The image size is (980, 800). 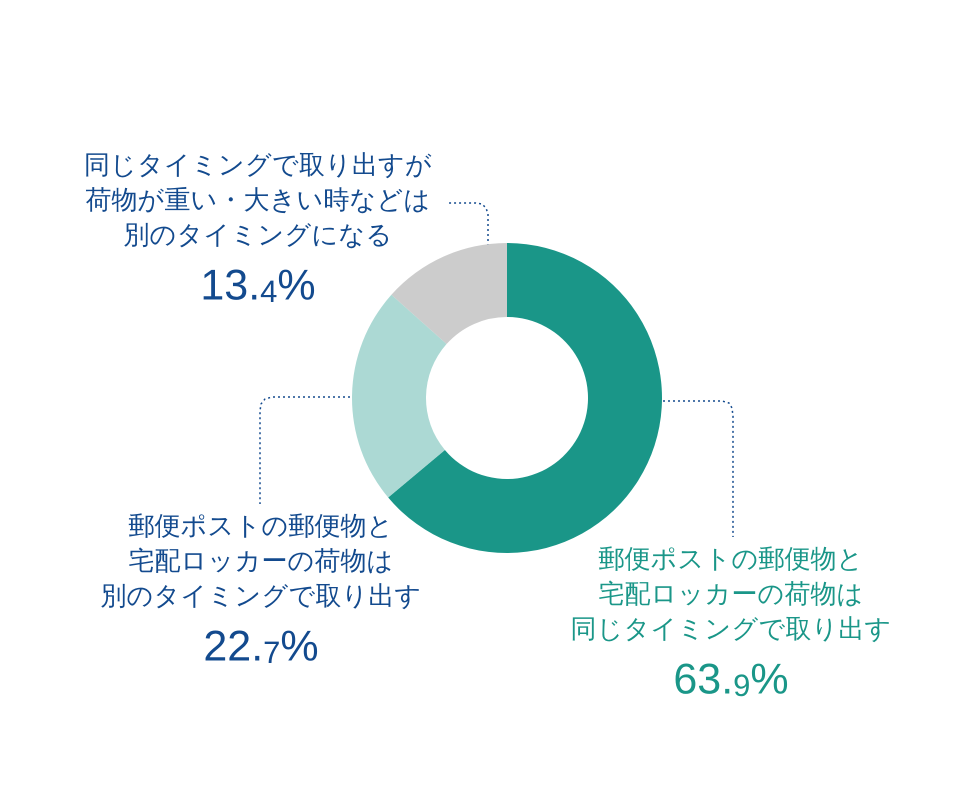 I want to click on slice-label: 郵便ポストの郵便物と宅配ロッカーの荷物は同じタイミングで取り出す, so click(x=731, y=594).